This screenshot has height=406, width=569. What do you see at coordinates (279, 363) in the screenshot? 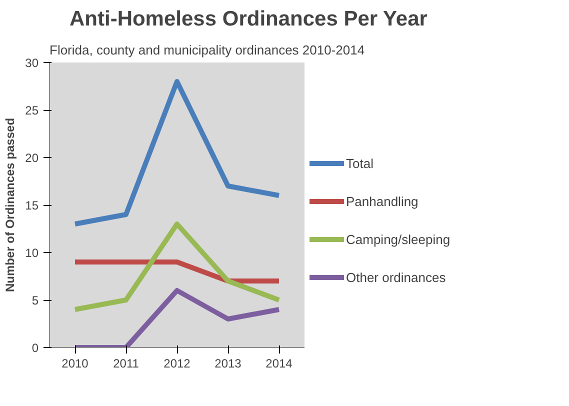
I see `x-tick-label: 2014` at bounding box center [279, 363].